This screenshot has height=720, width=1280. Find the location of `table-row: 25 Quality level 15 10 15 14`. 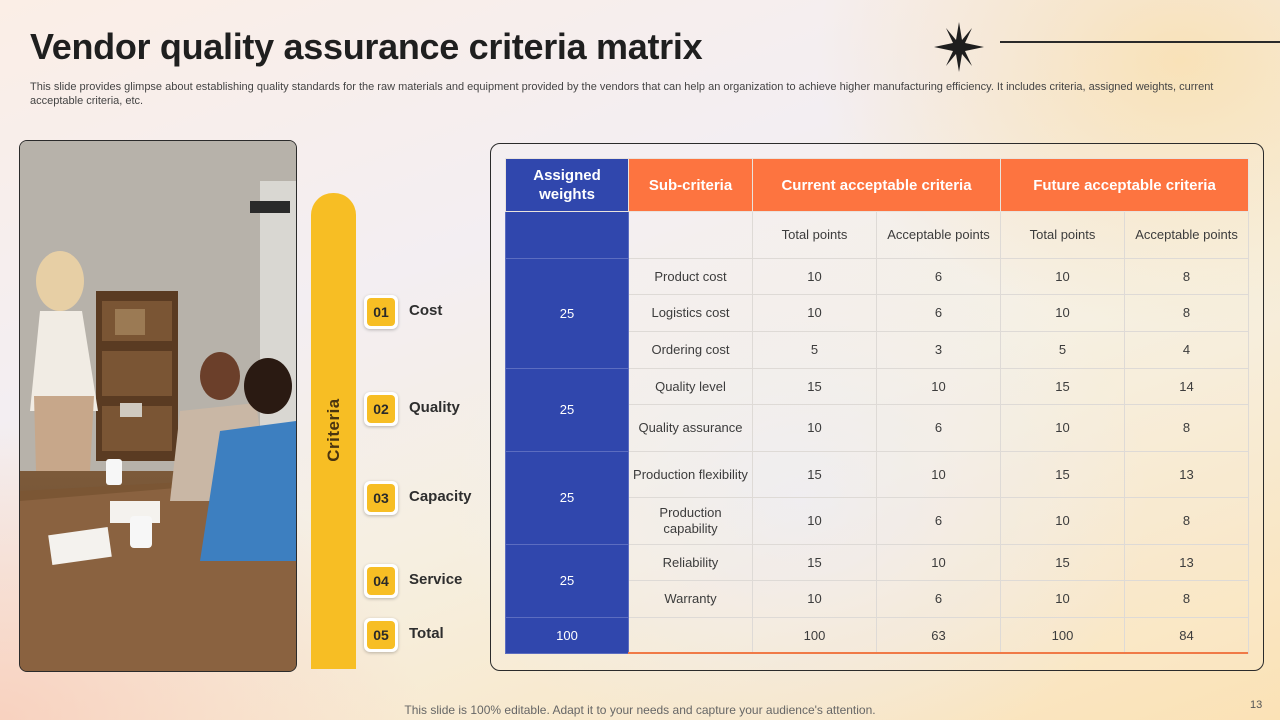

table-row: 25 Quality level 15 10 15 14 is located at coordinates (877, 410).